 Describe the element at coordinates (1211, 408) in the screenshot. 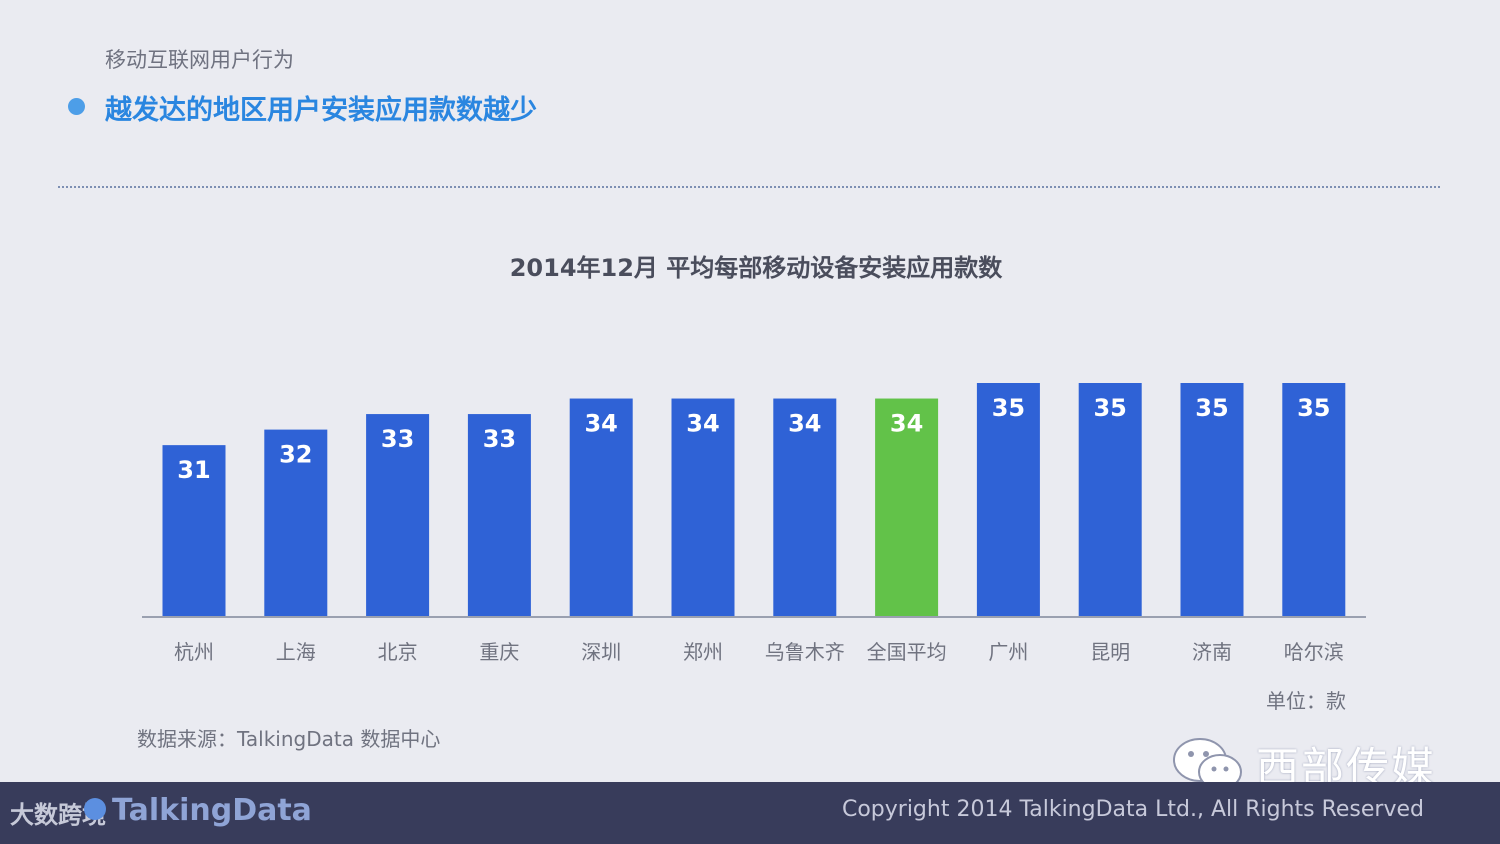

I see `data-label-10: 35` at that location.